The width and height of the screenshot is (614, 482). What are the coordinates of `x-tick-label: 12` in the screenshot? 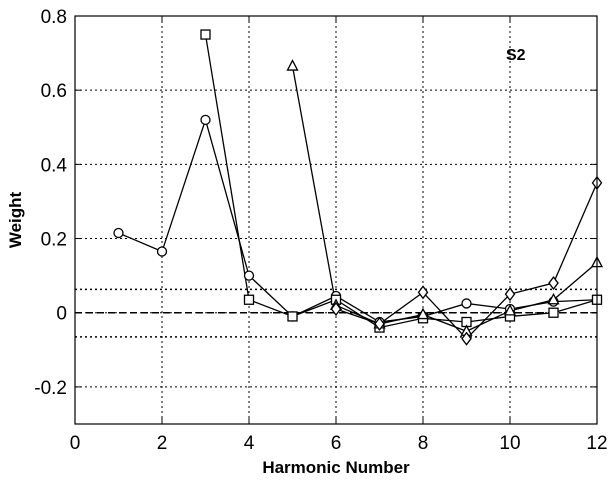 It's located at (596, 443).